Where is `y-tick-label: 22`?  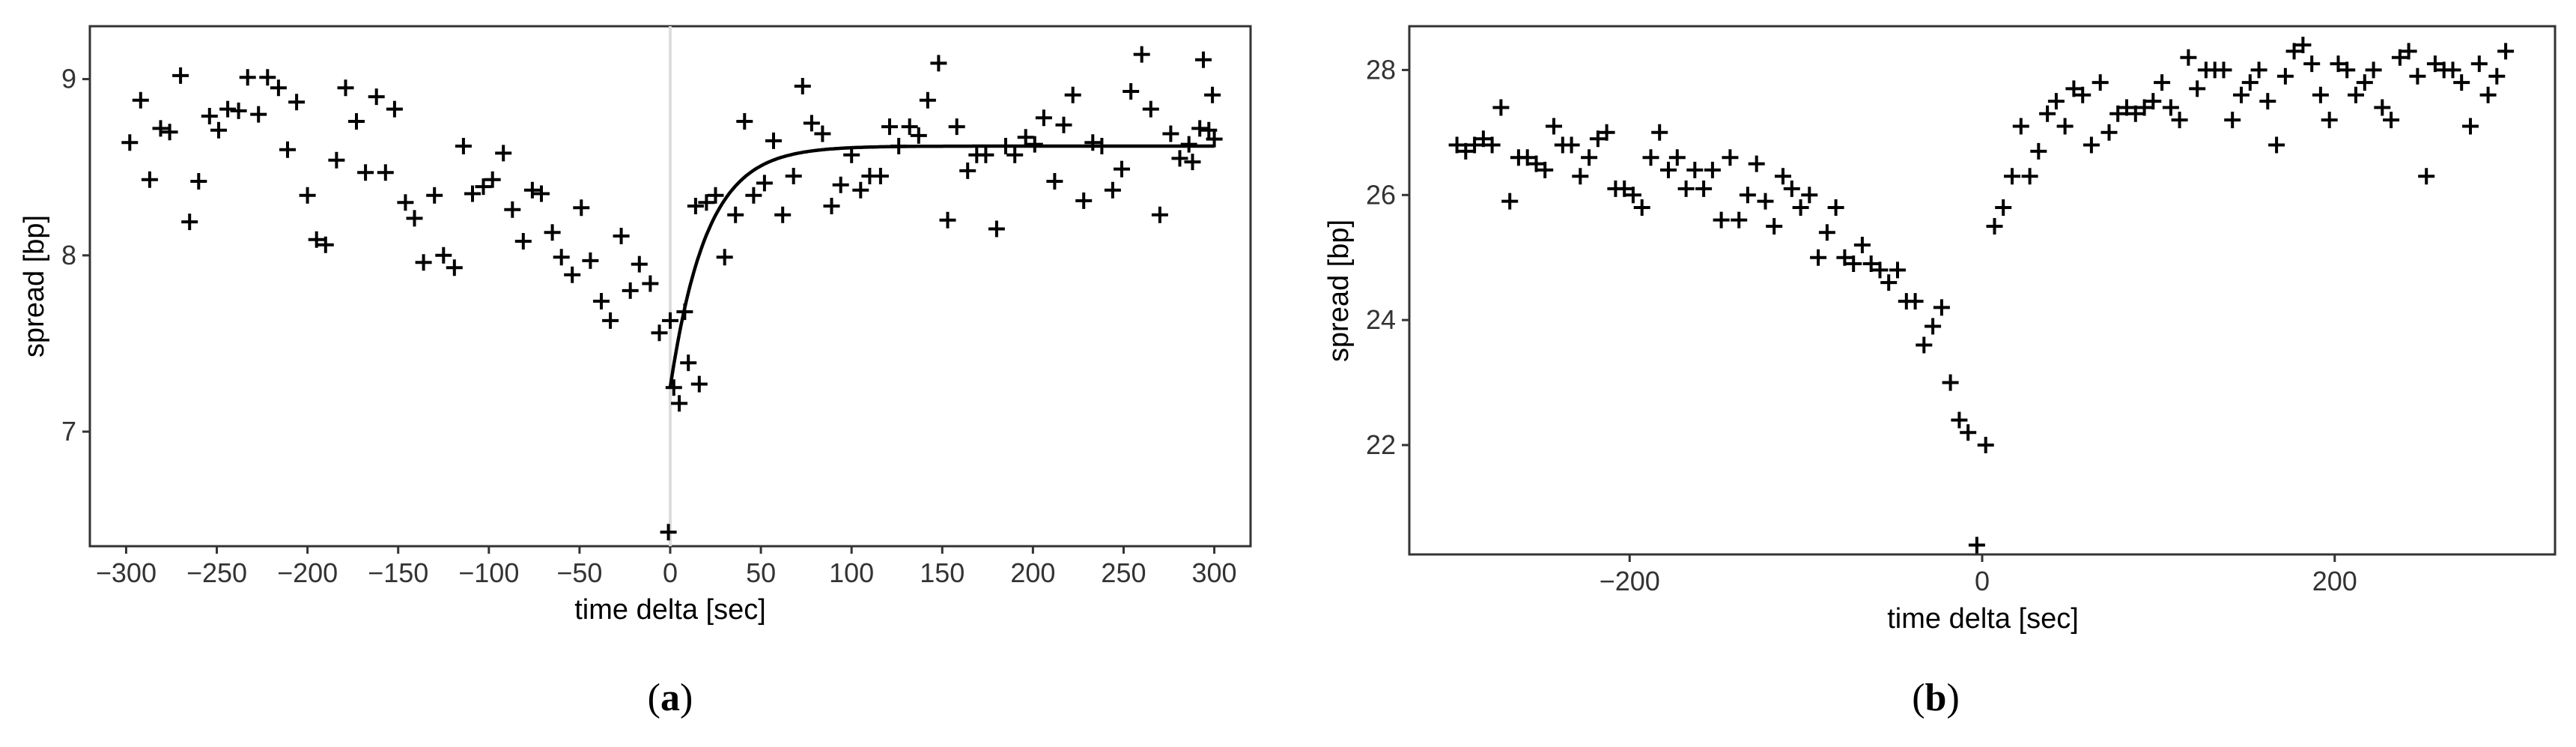
y-tick-label: 22 is located at coordinates (1381, 444).